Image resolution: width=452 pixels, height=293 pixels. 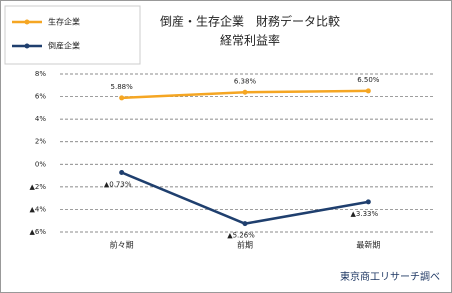 I want to click on y-tick-label: 2%, so click(x=40, y=142).